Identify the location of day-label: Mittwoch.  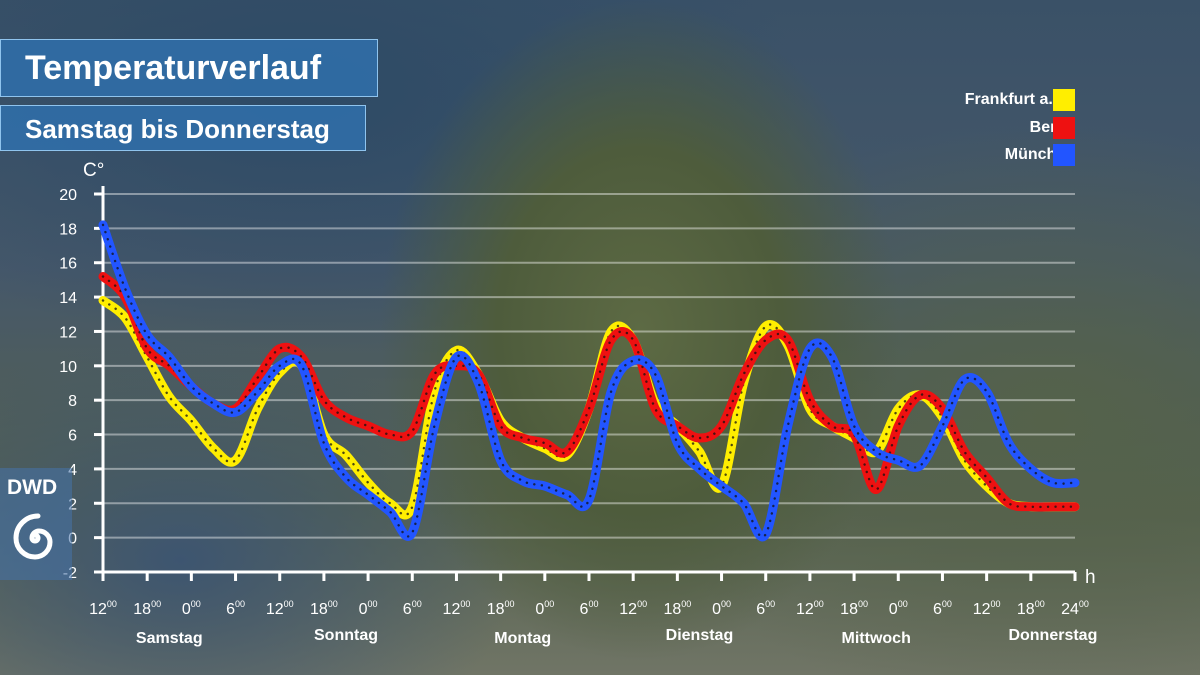
(876, 638).